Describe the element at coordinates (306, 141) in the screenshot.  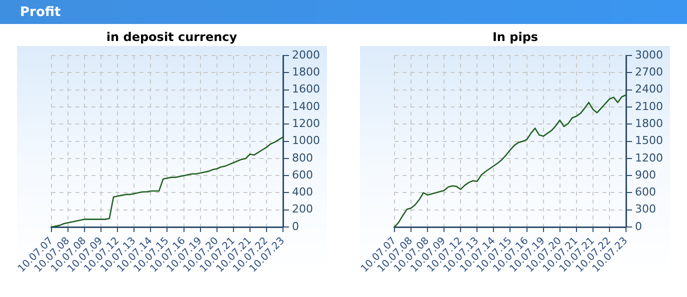
I see `y-tick-label: 1000` at that location.